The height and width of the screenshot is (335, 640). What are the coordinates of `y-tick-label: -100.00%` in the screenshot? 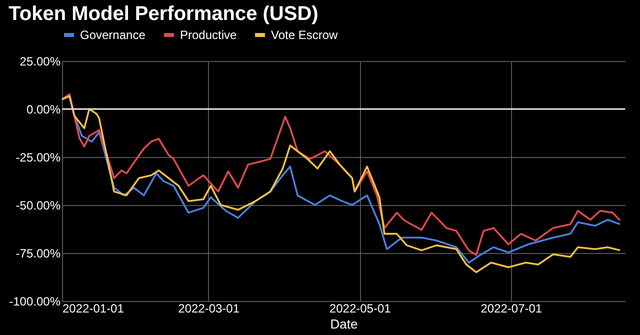 It's located at (35, 301).